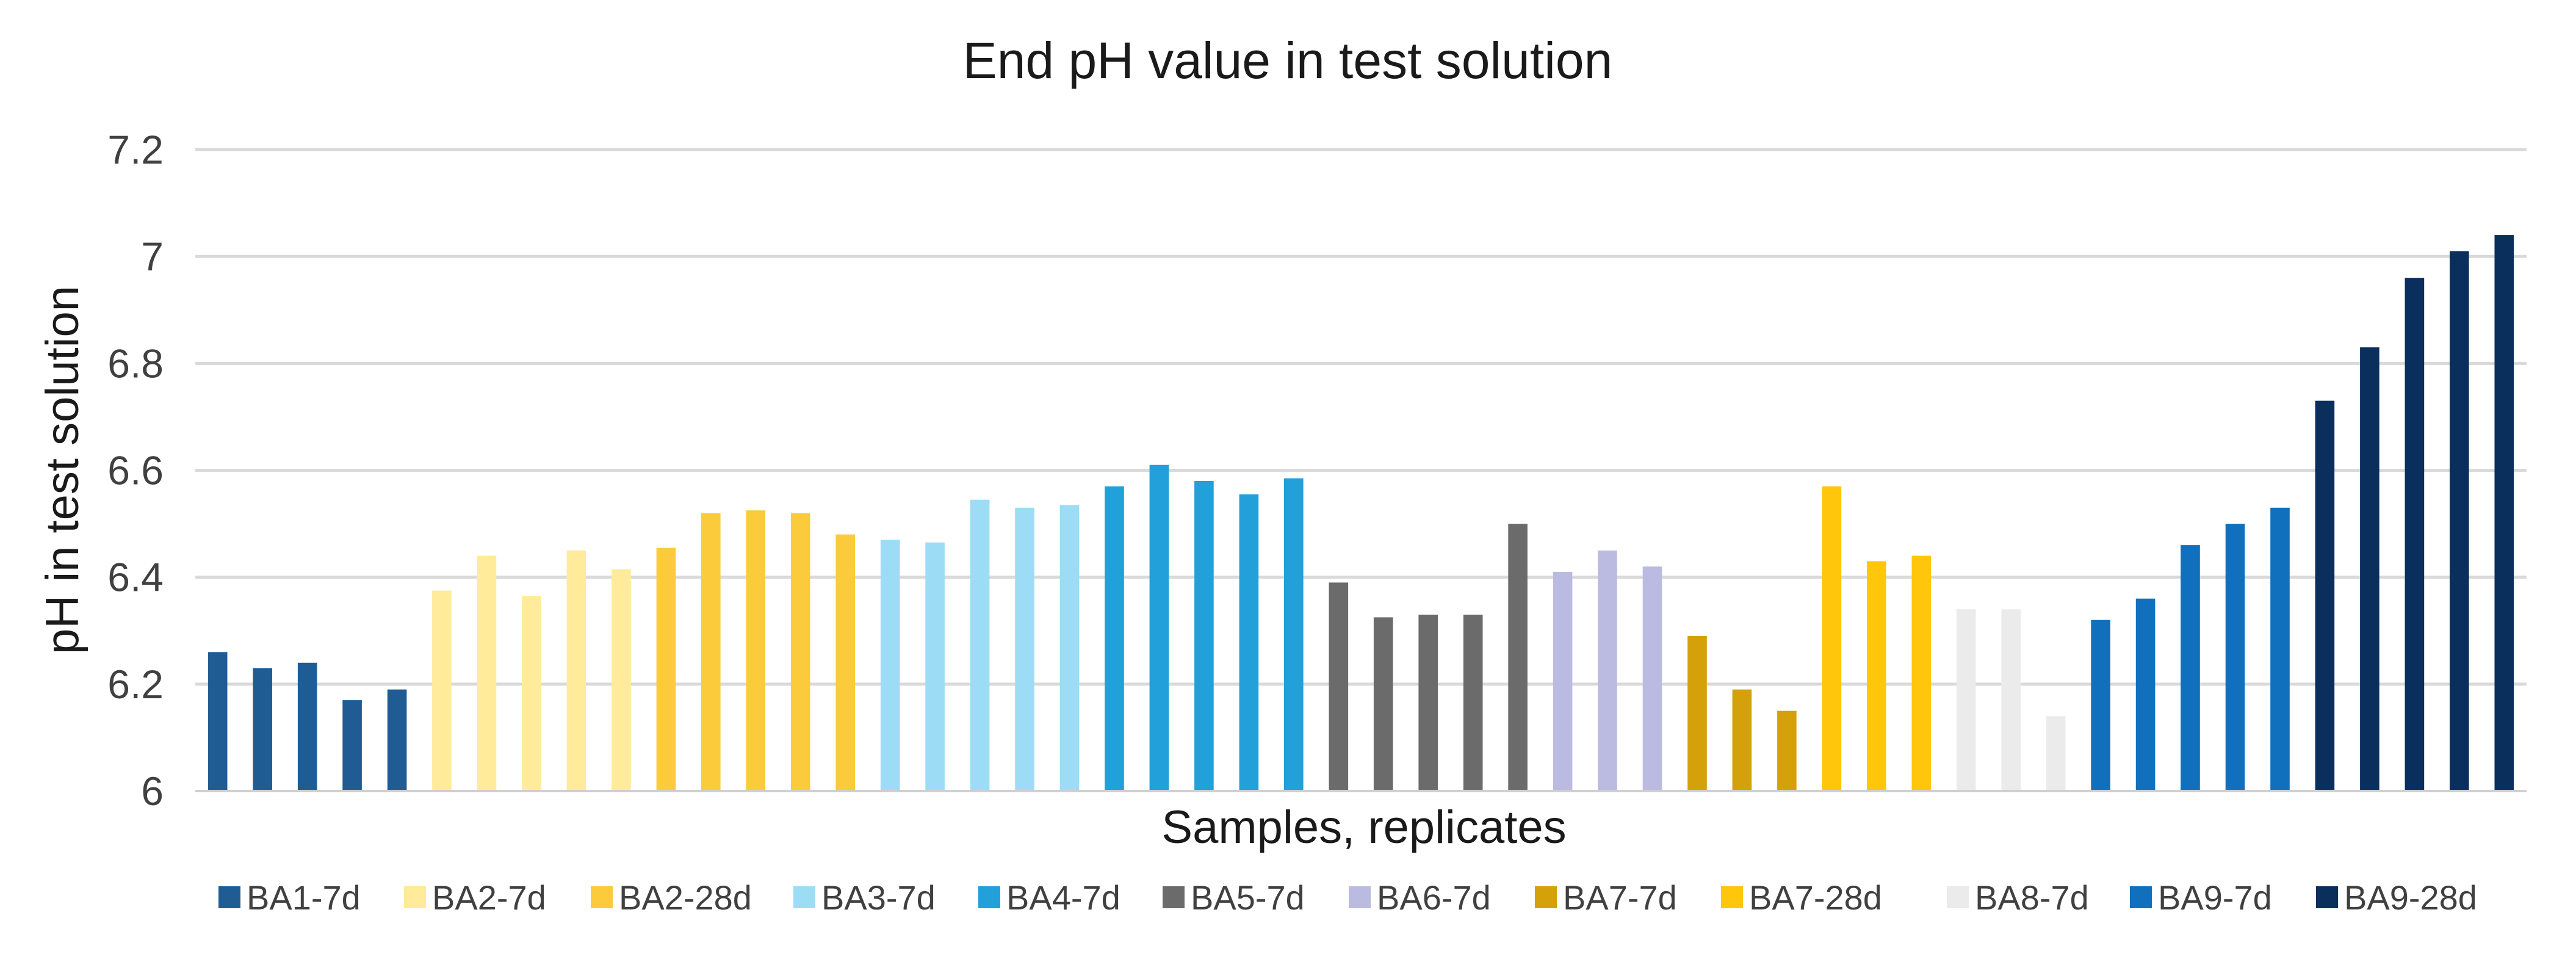  I want to click on y-axis-title: pH in test solution, so click(62, 470).